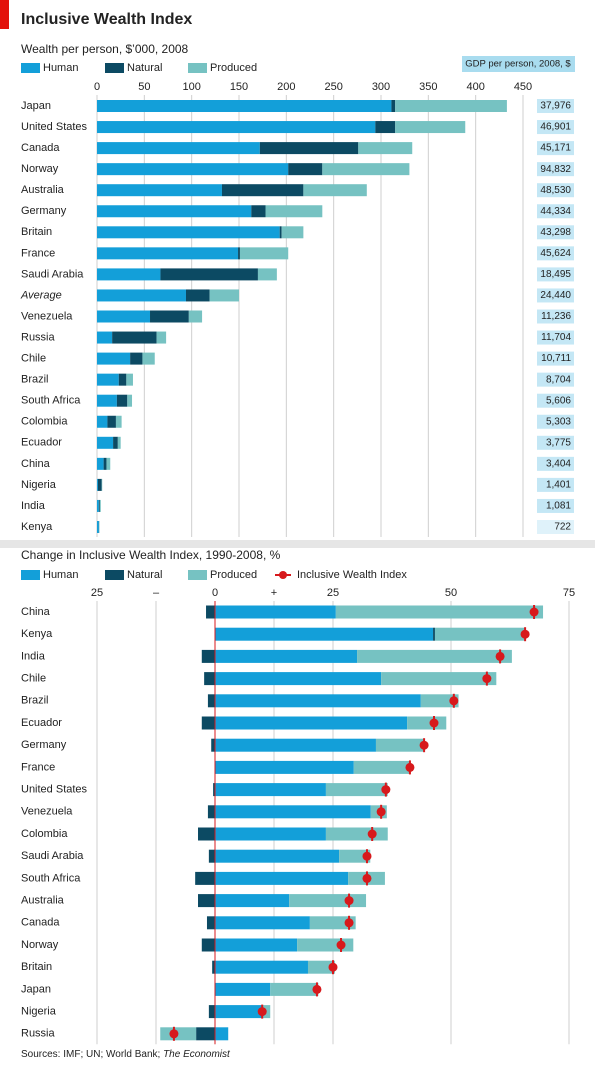 The image size is (595, 1067). I want to click on x-tick-label: 75, so click(569, 593).